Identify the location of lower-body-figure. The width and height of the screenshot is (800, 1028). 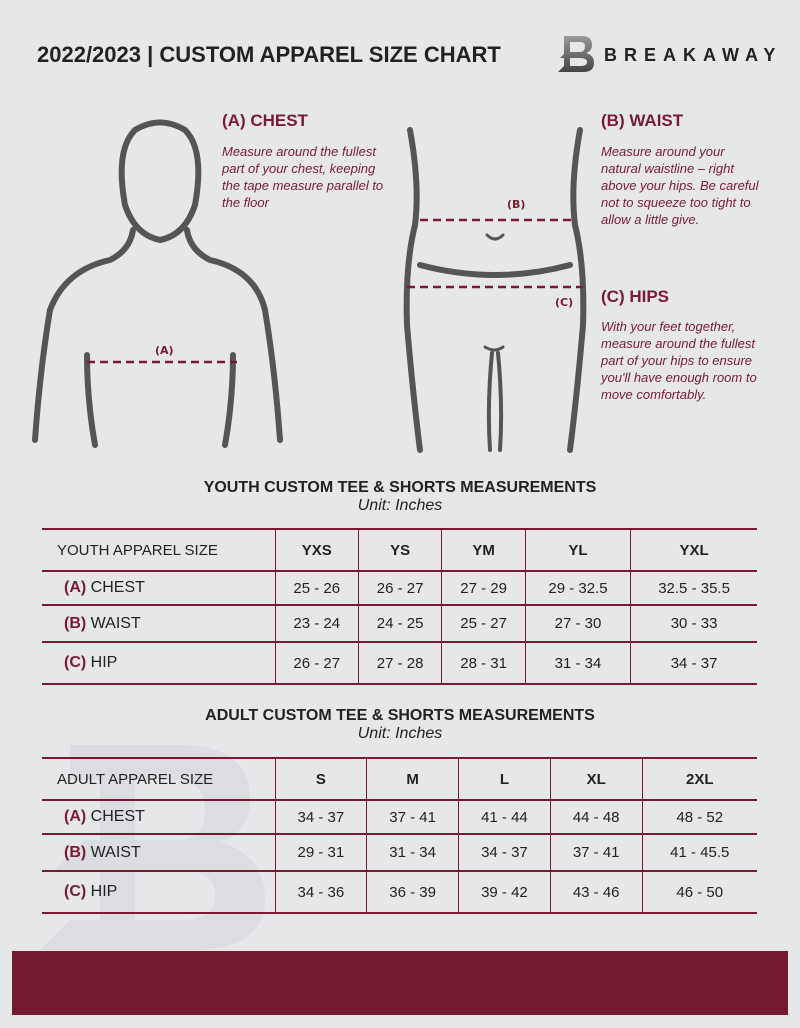
(495, 290).